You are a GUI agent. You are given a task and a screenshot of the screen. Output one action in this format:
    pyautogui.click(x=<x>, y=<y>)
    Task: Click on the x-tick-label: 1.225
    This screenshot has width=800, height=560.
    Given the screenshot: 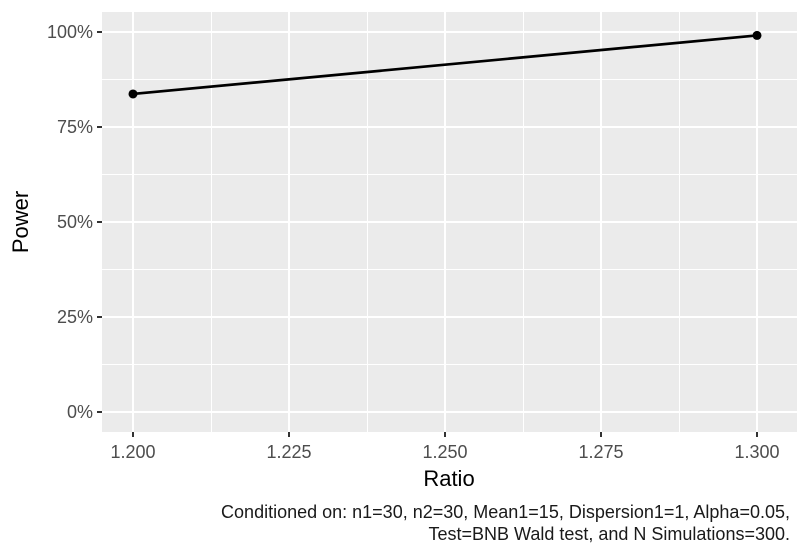 What is the action you would take?
    pyautogui.click(x=289, y=452)
    